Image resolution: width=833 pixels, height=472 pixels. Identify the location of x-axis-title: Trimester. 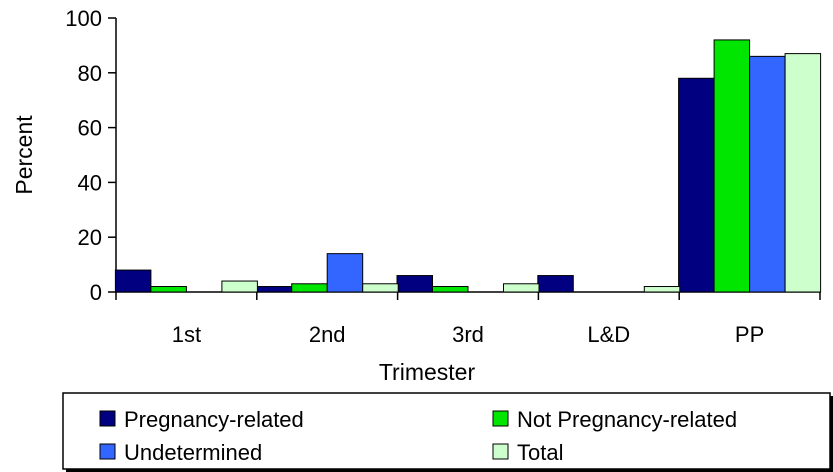
(427, 372).